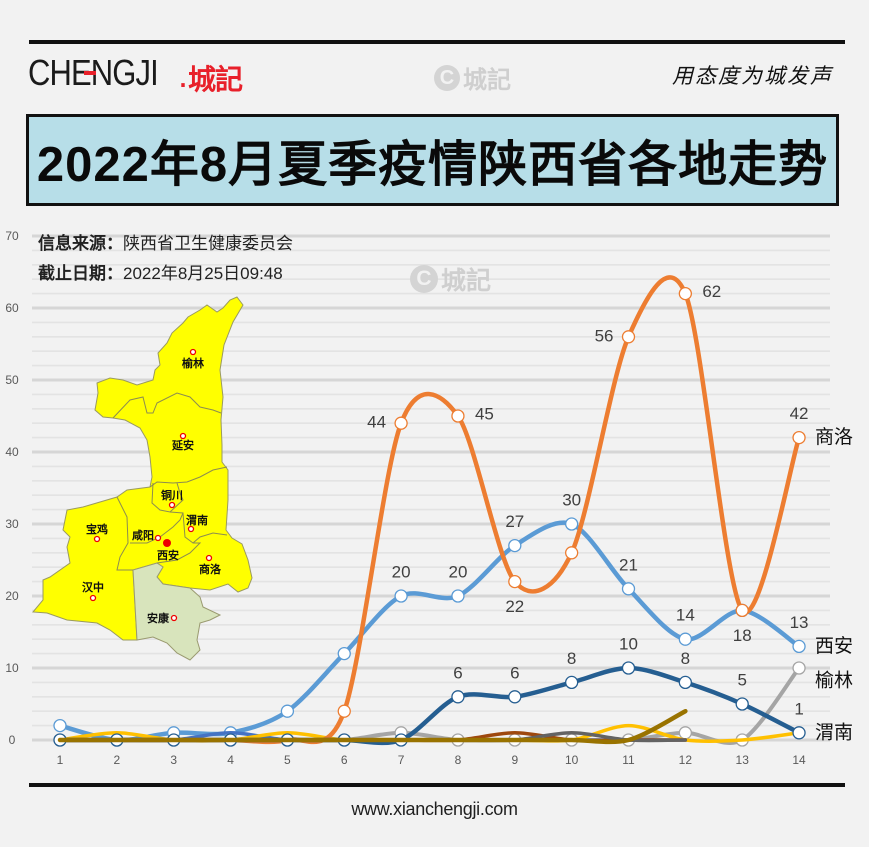 This screenshot has height=847, width=869. Describe the element at coordinates (12, 524) in the screenshot. I see `y-tick-label: 30` at that location.